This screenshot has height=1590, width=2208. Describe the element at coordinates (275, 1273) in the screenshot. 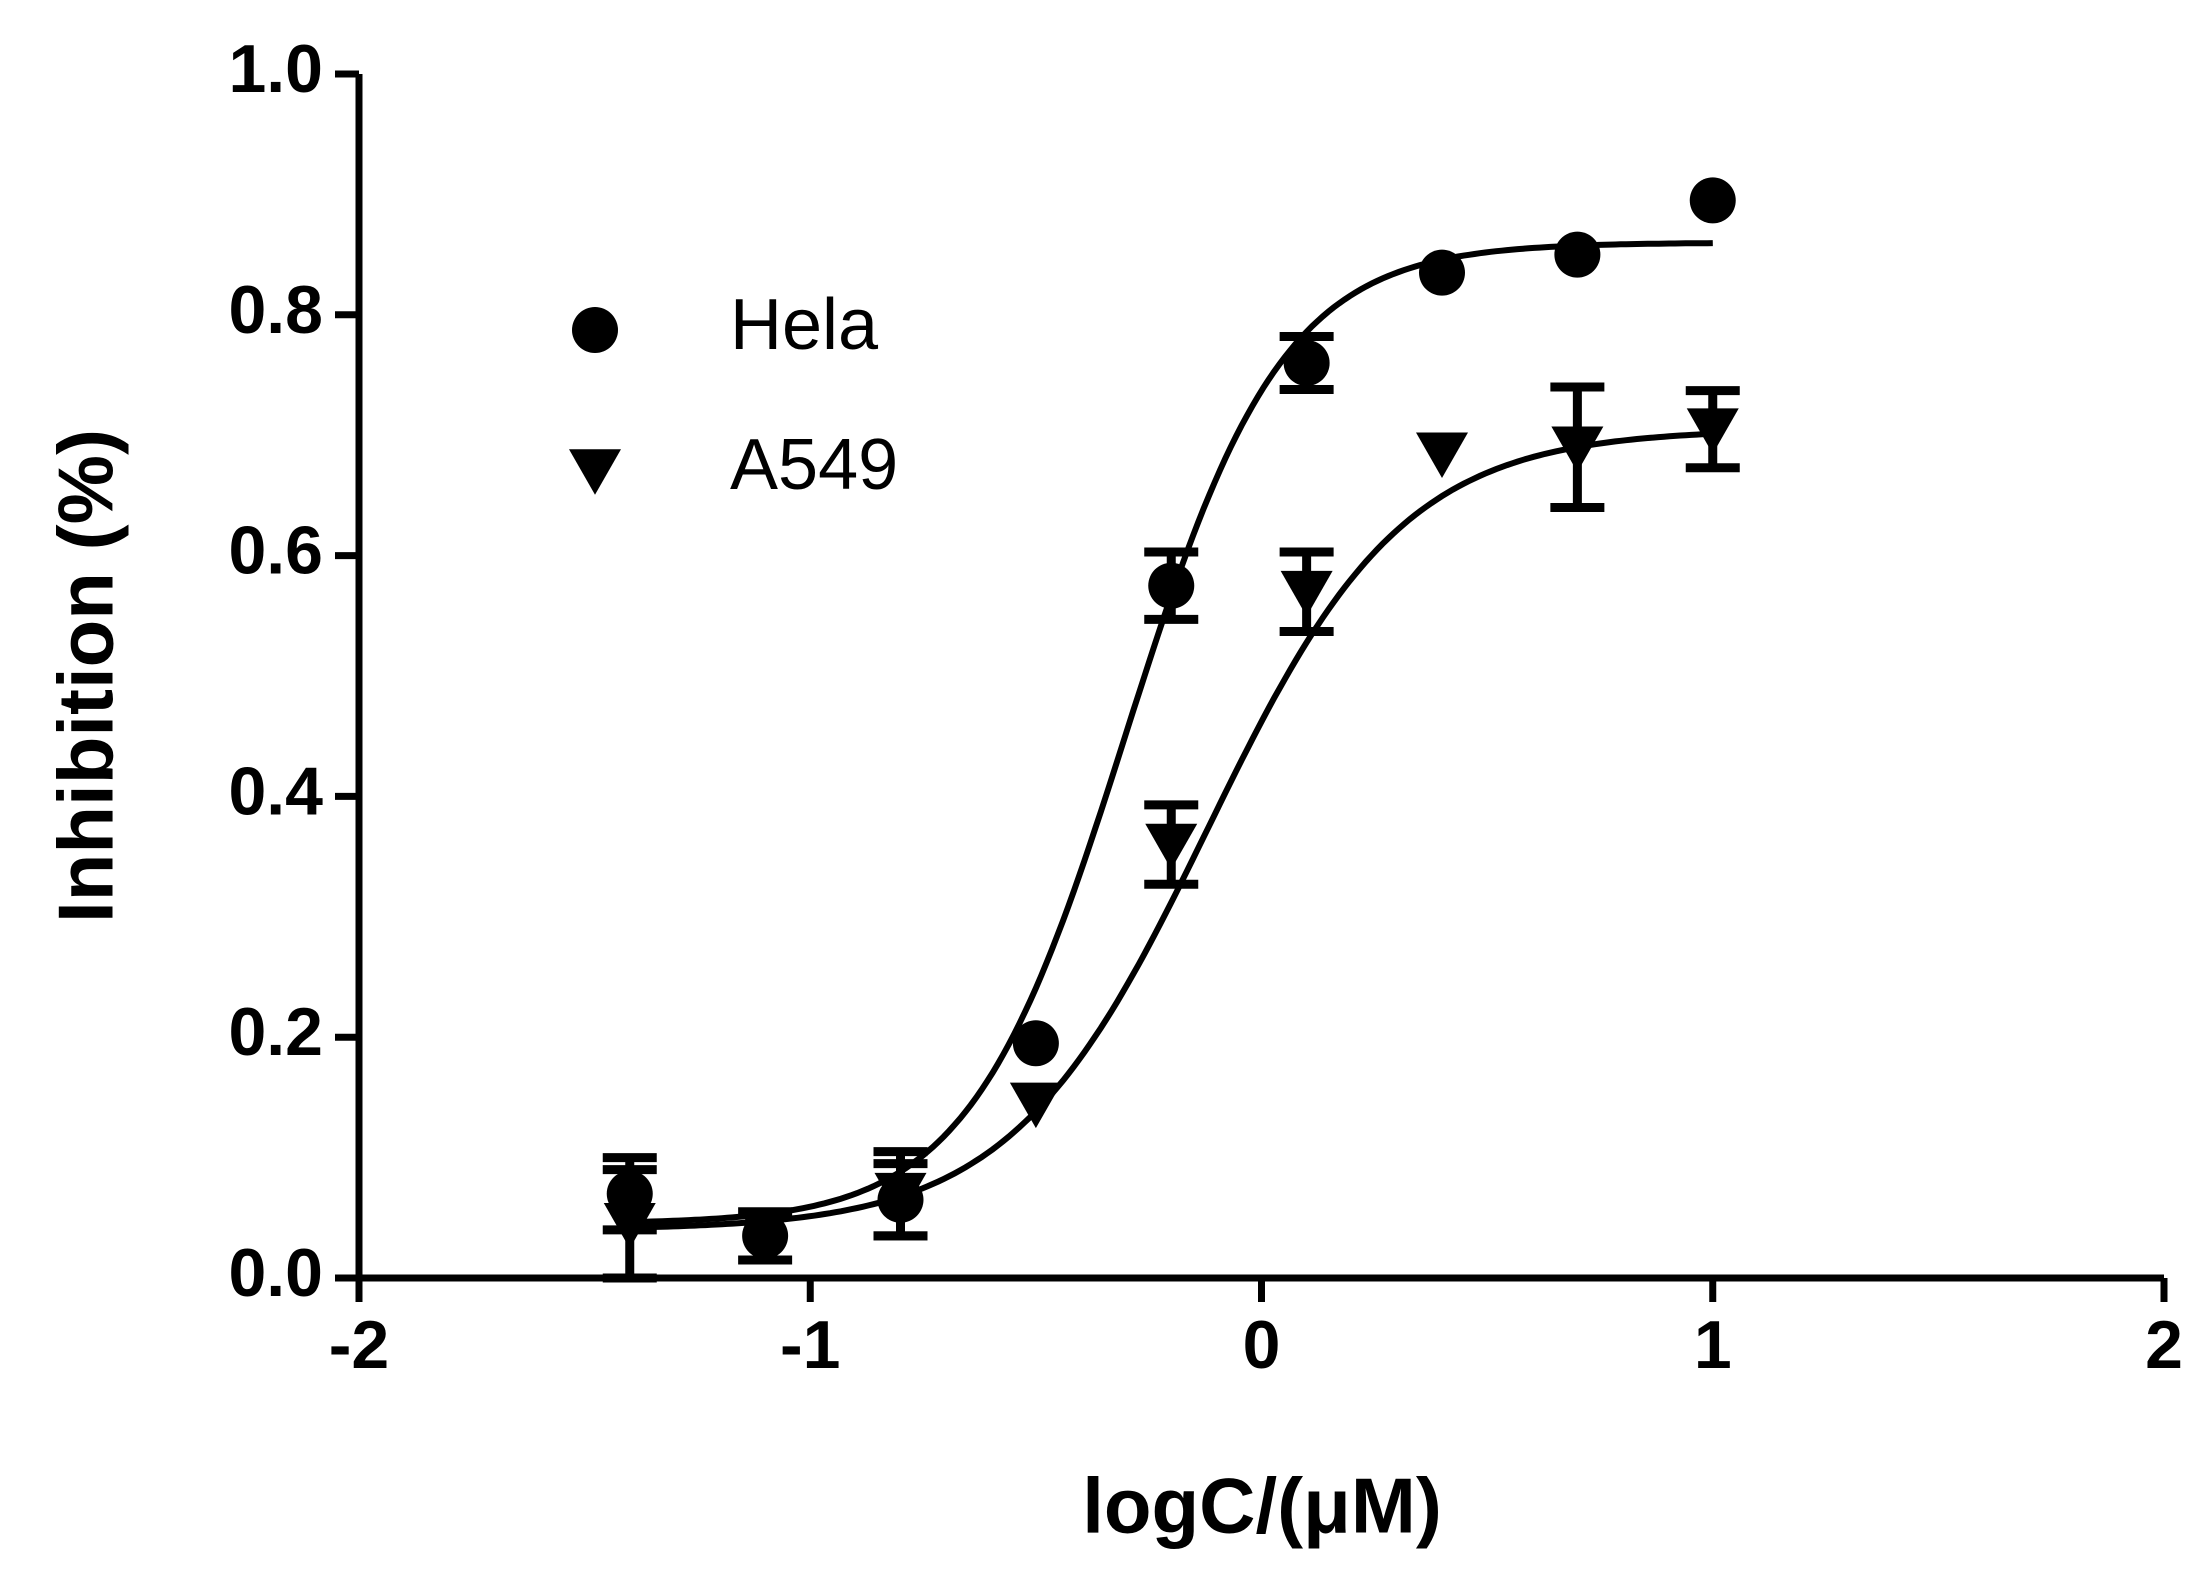

I see `y-tick-label: 0.0` at that location.